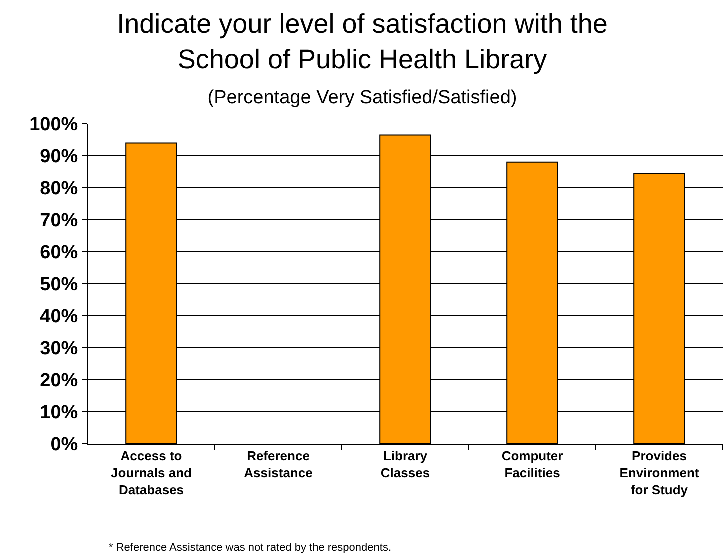 This screenshot has width=725, height=554. Describe the element at coordinates (59, 349) in the screenshot. I see `y-tick-label: 30%` at that location.